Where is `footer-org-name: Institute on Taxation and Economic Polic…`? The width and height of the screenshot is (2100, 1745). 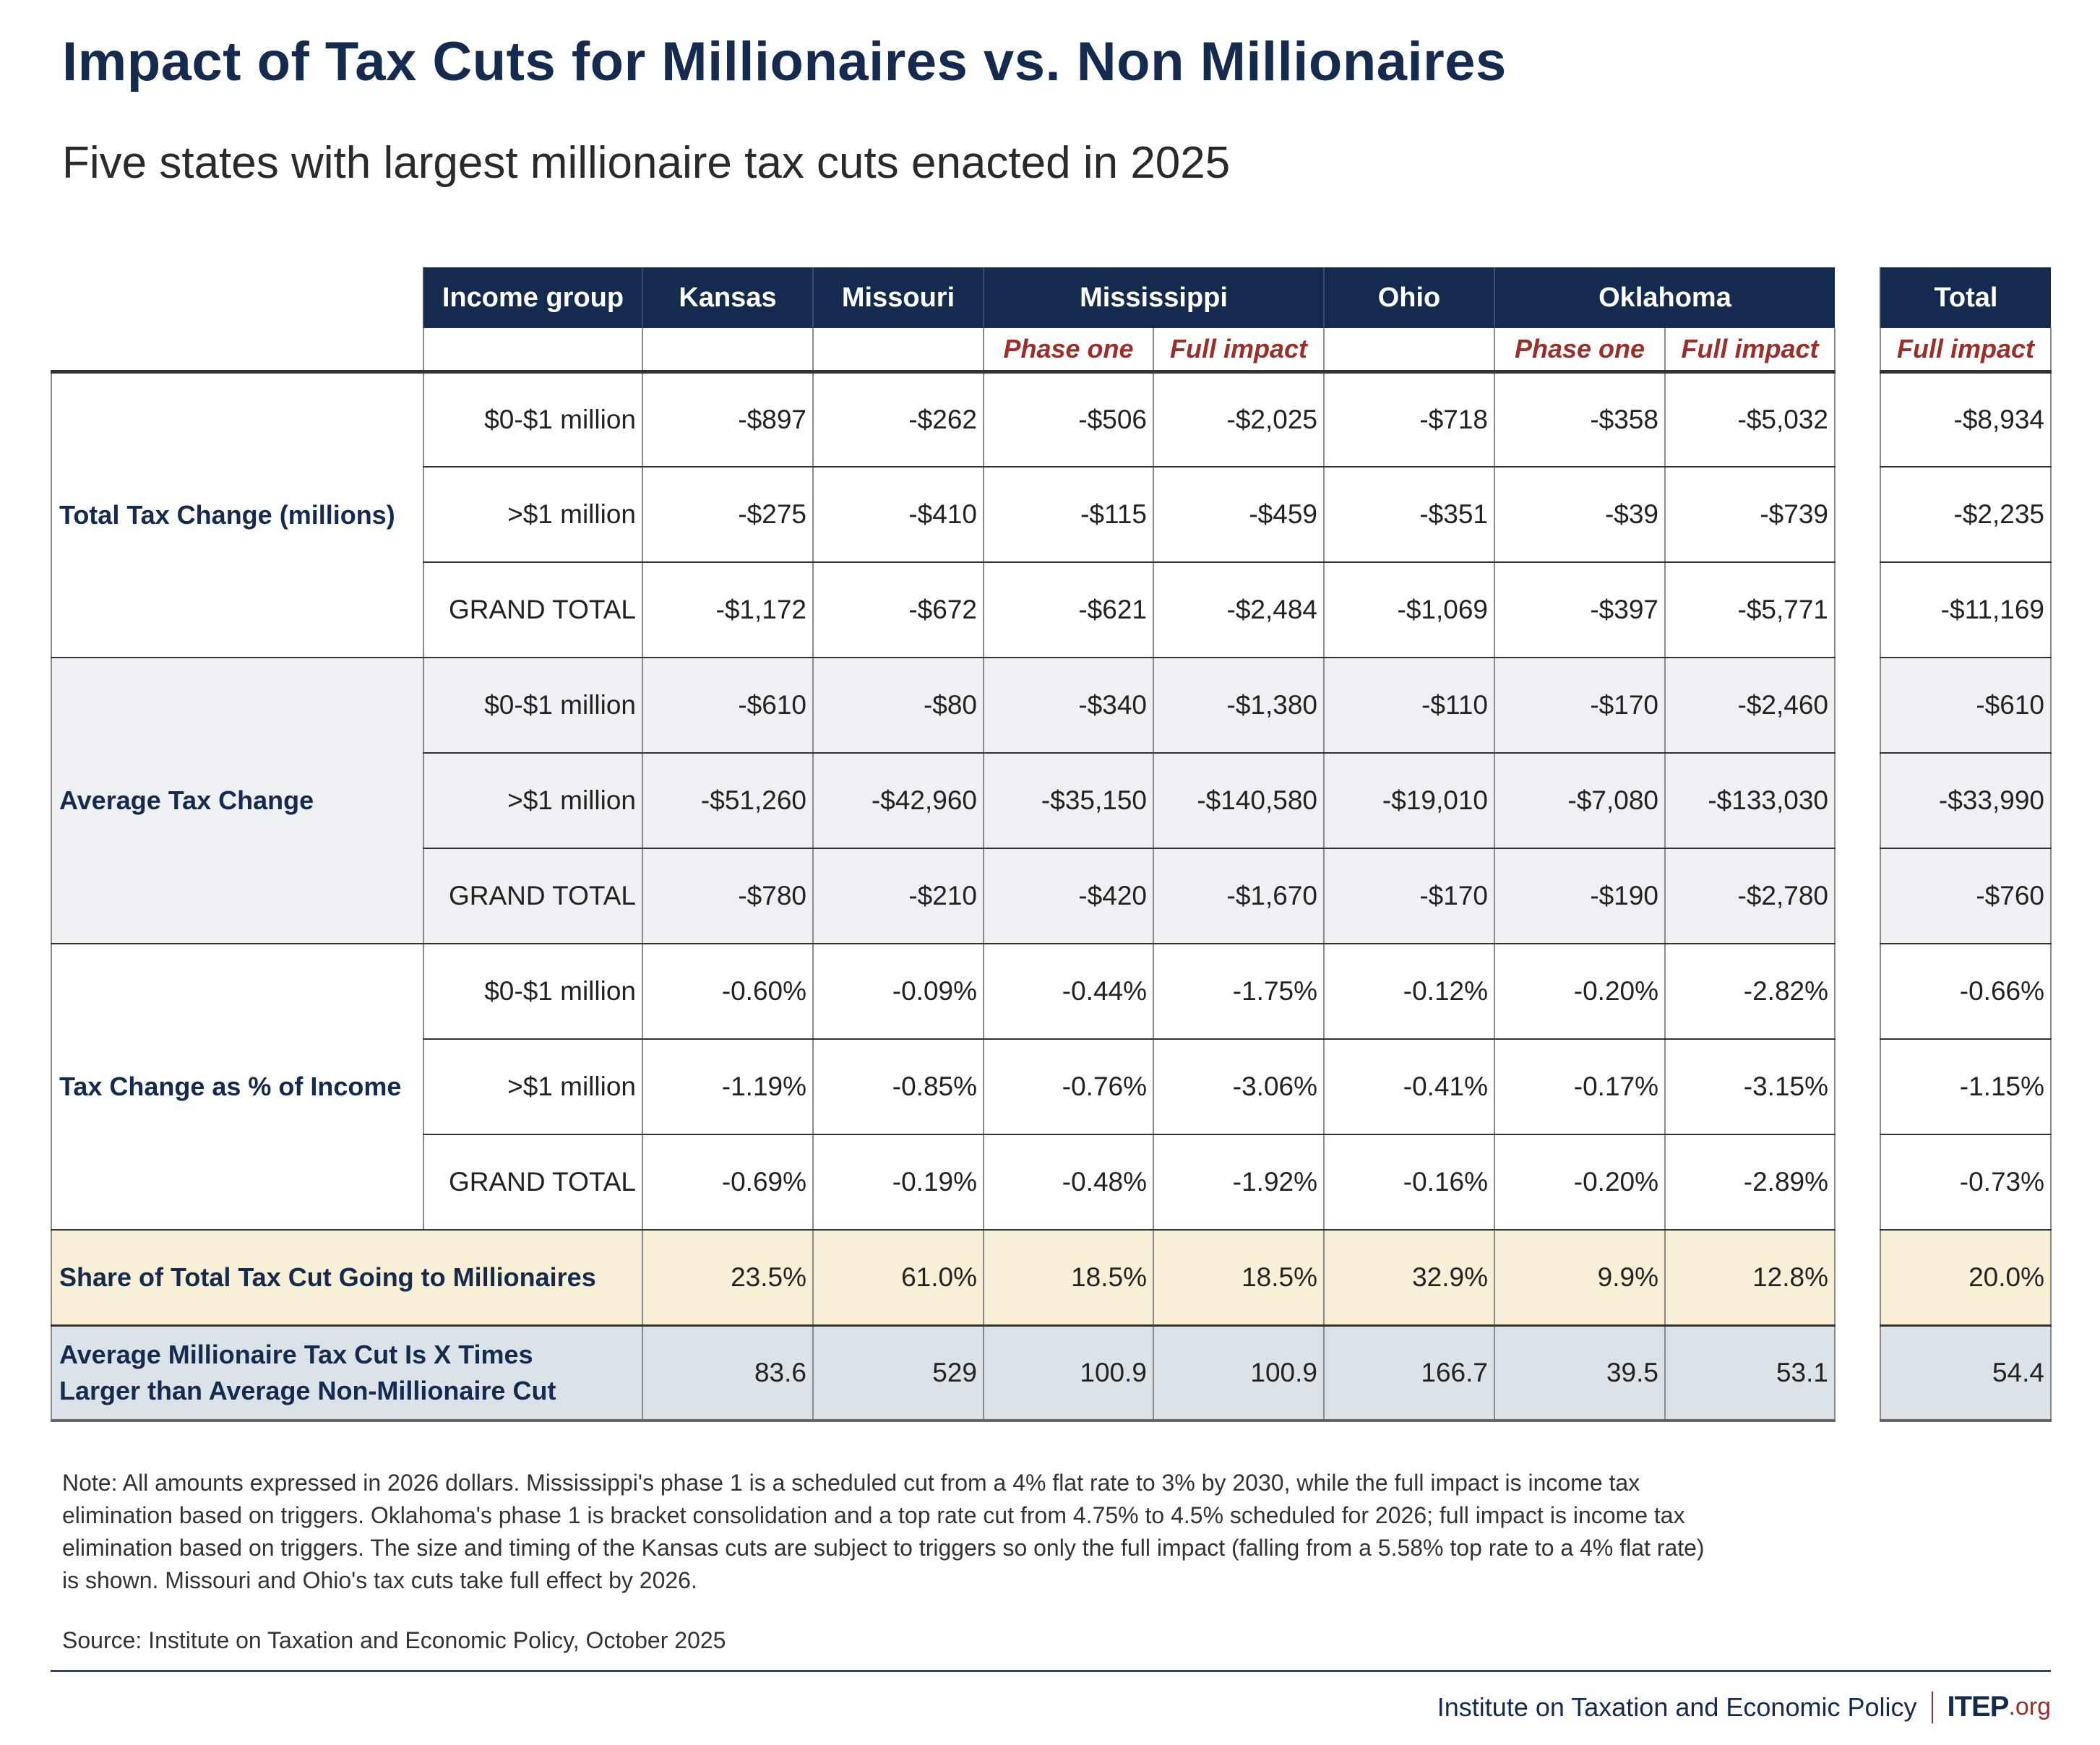 footer-org-name: Institute on Taxation and Economic Polic… is located at coordinates (1677, 1707).